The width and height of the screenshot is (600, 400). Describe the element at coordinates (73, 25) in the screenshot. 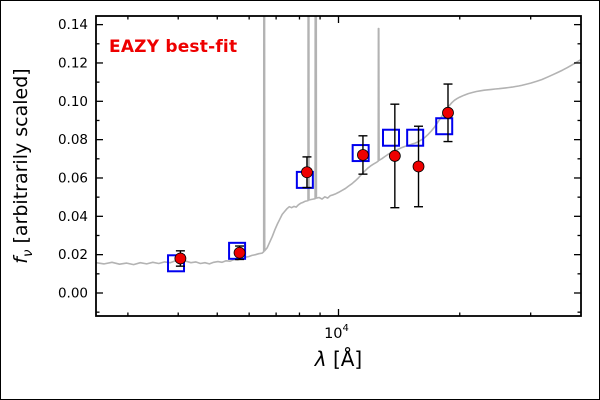

I see `y-tick-label: 0.14` at that location.